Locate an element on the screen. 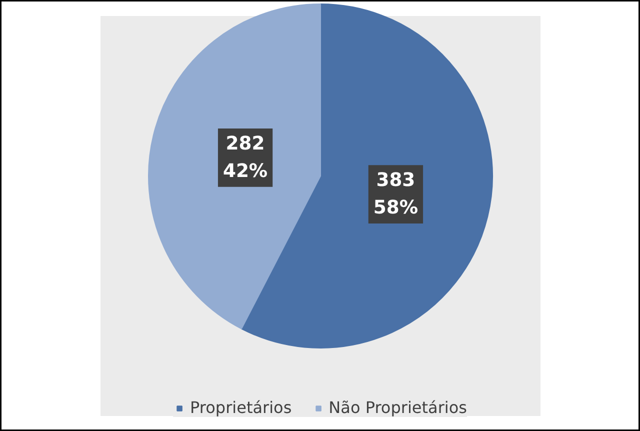 This screenshot has height=431, width=640. data-label: 383 58% is located at coordinates (395, 194).